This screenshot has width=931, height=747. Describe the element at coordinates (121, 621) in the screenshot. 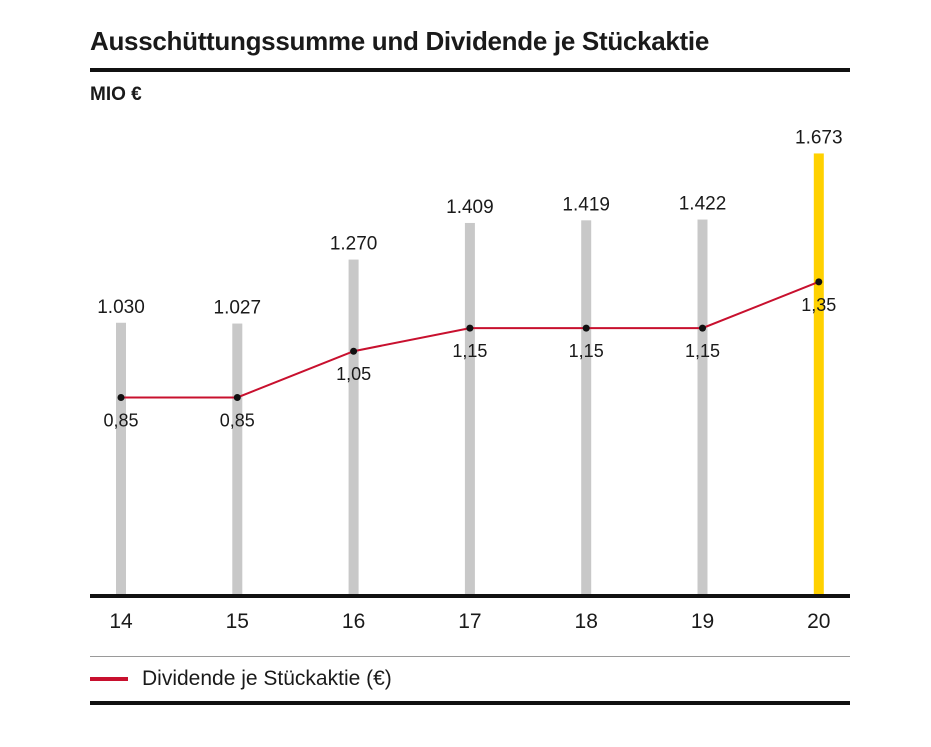

I see `x-tick-label-14: 14` at that location.